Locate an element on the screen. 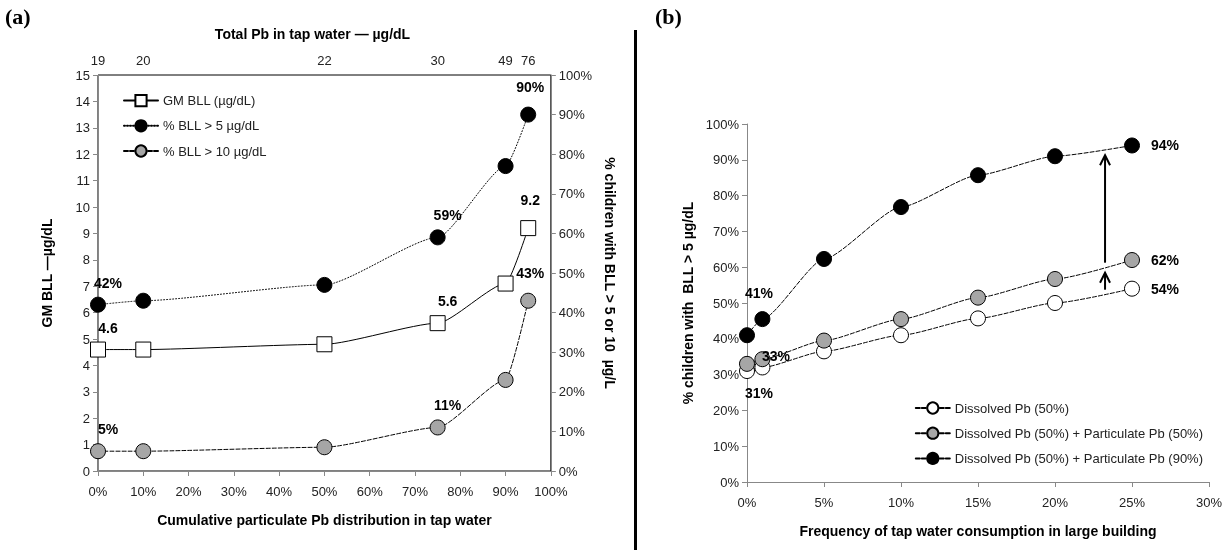 The width and height of the screenshot is (1225, 550). y-tick-label: 80% is located at coordinates (726, 196).